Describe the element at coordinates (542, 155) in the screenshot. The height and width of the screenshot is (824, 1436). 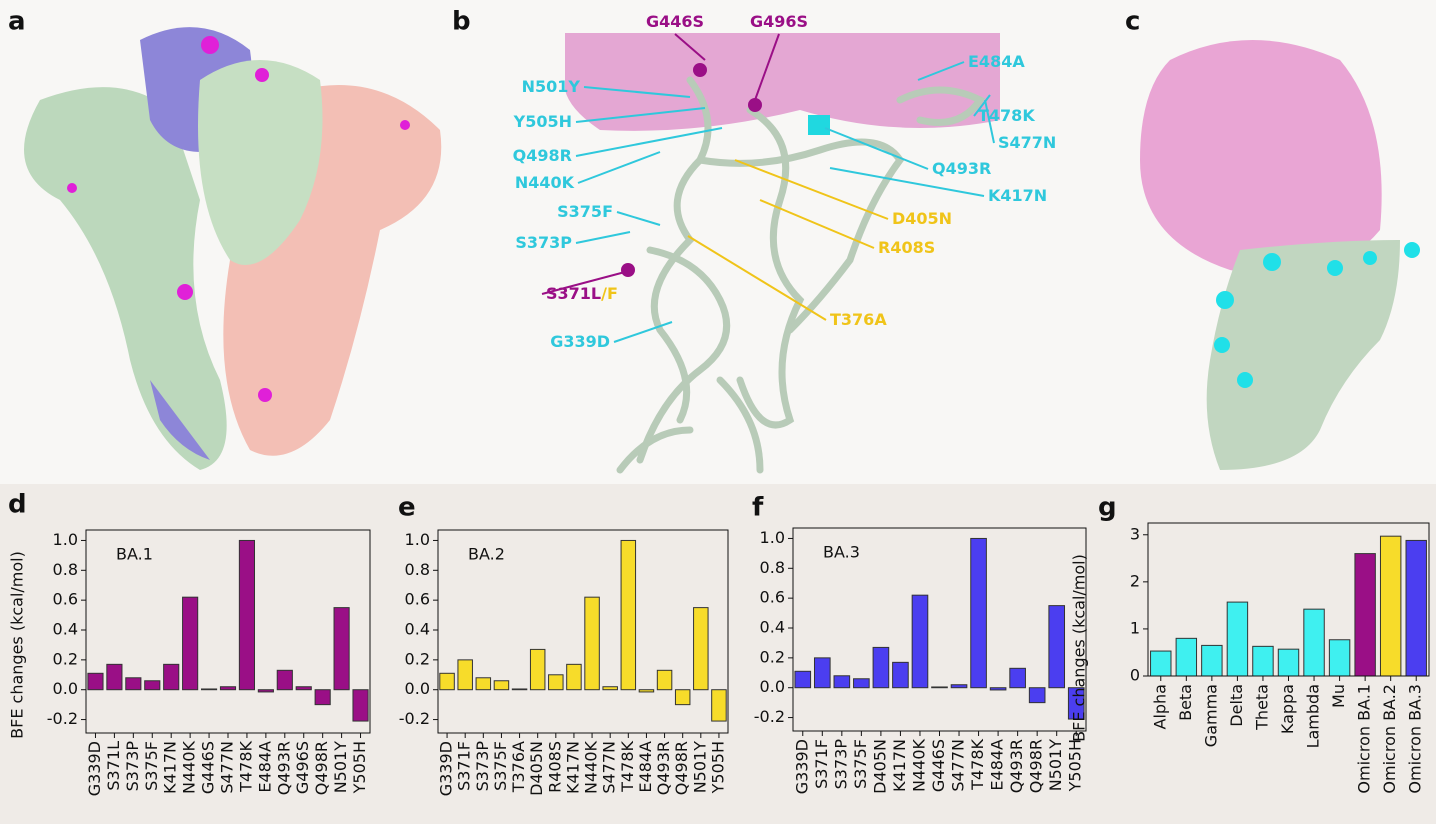
I see `mutation-label: Q498R` at that location.